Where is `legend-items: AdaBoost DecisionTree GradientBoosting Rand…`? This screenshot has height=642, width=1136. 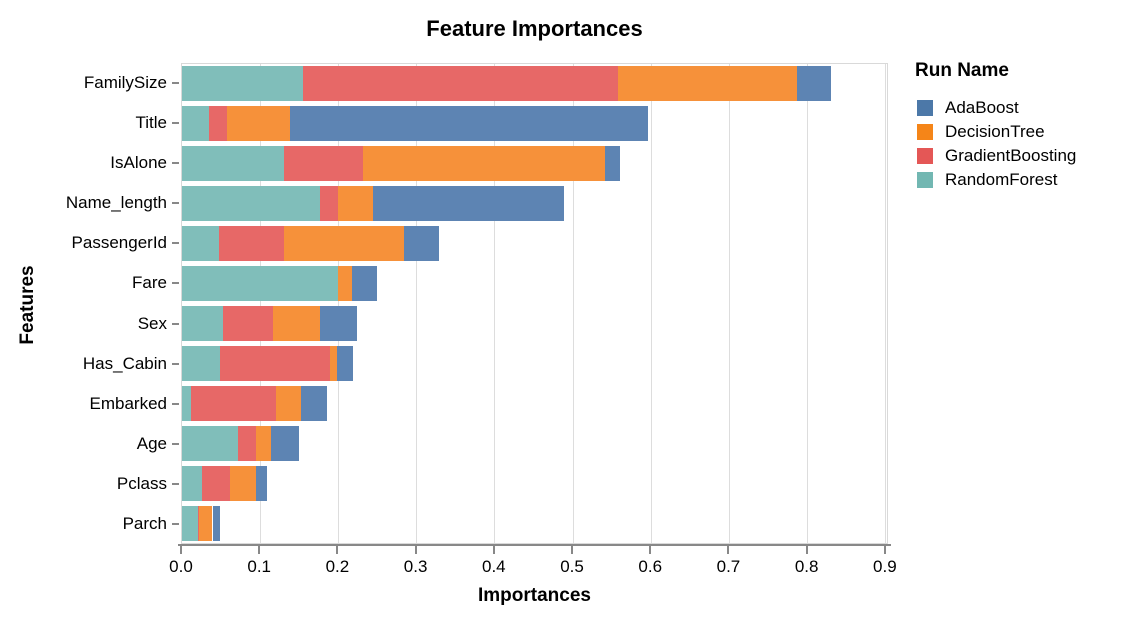
legend-items: AdaBoost DecisionTree GradientBoosting Rand… is located at coordinates (995, 144).